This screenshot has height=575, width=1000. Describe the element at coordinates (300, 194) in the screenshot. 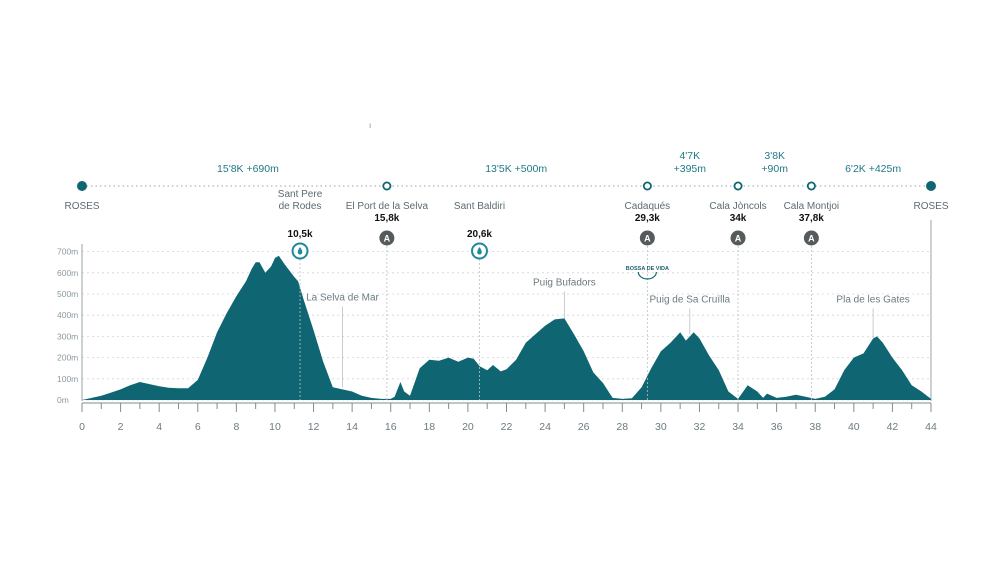

I see `place-name: Sant Pere` at that location.